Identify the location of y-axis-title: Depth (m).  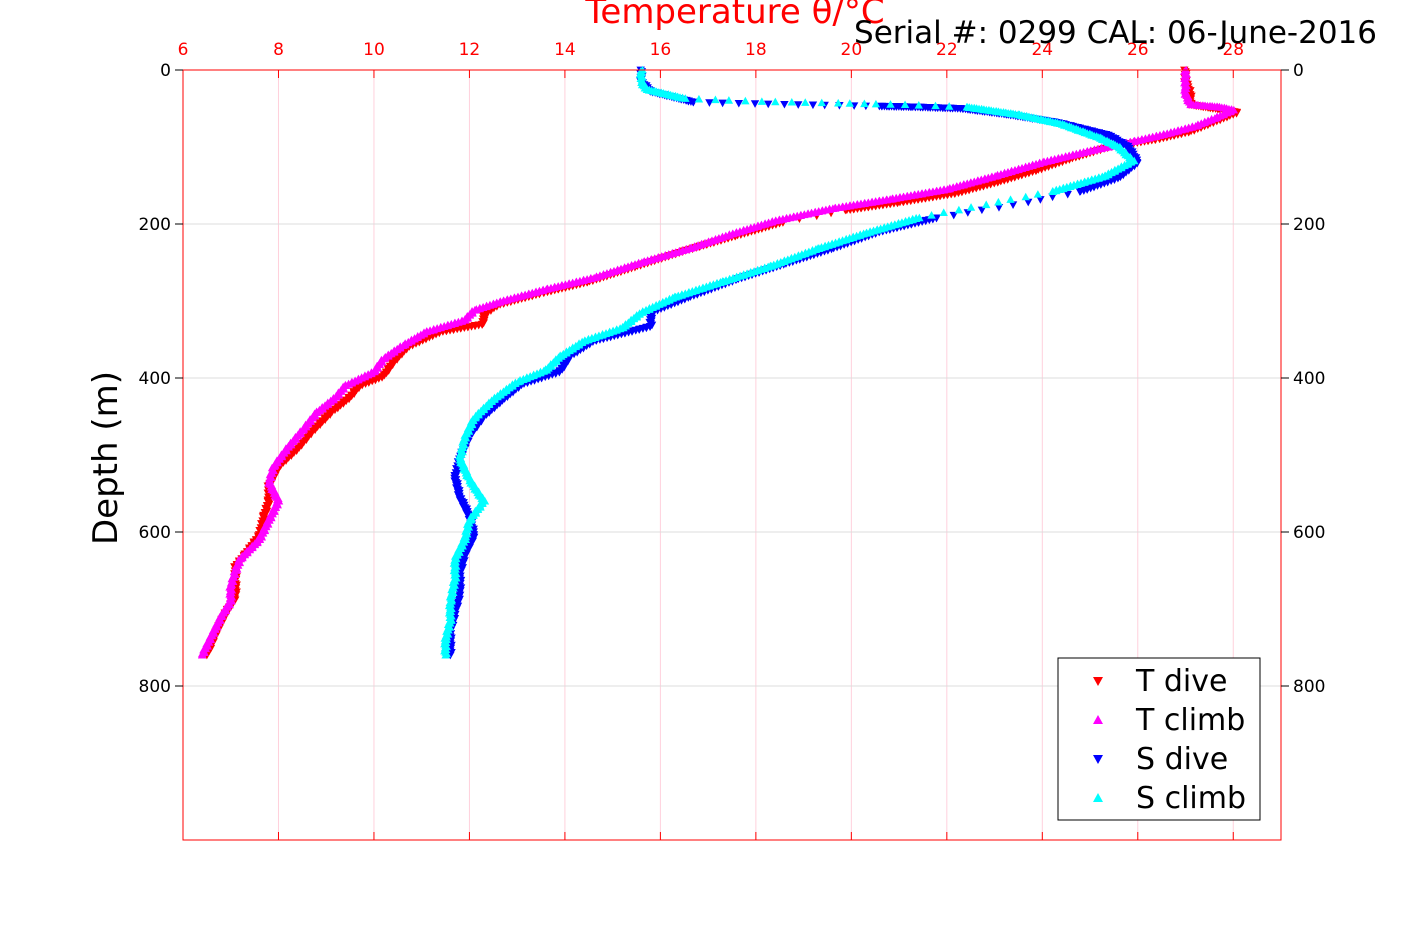
(106, 458).